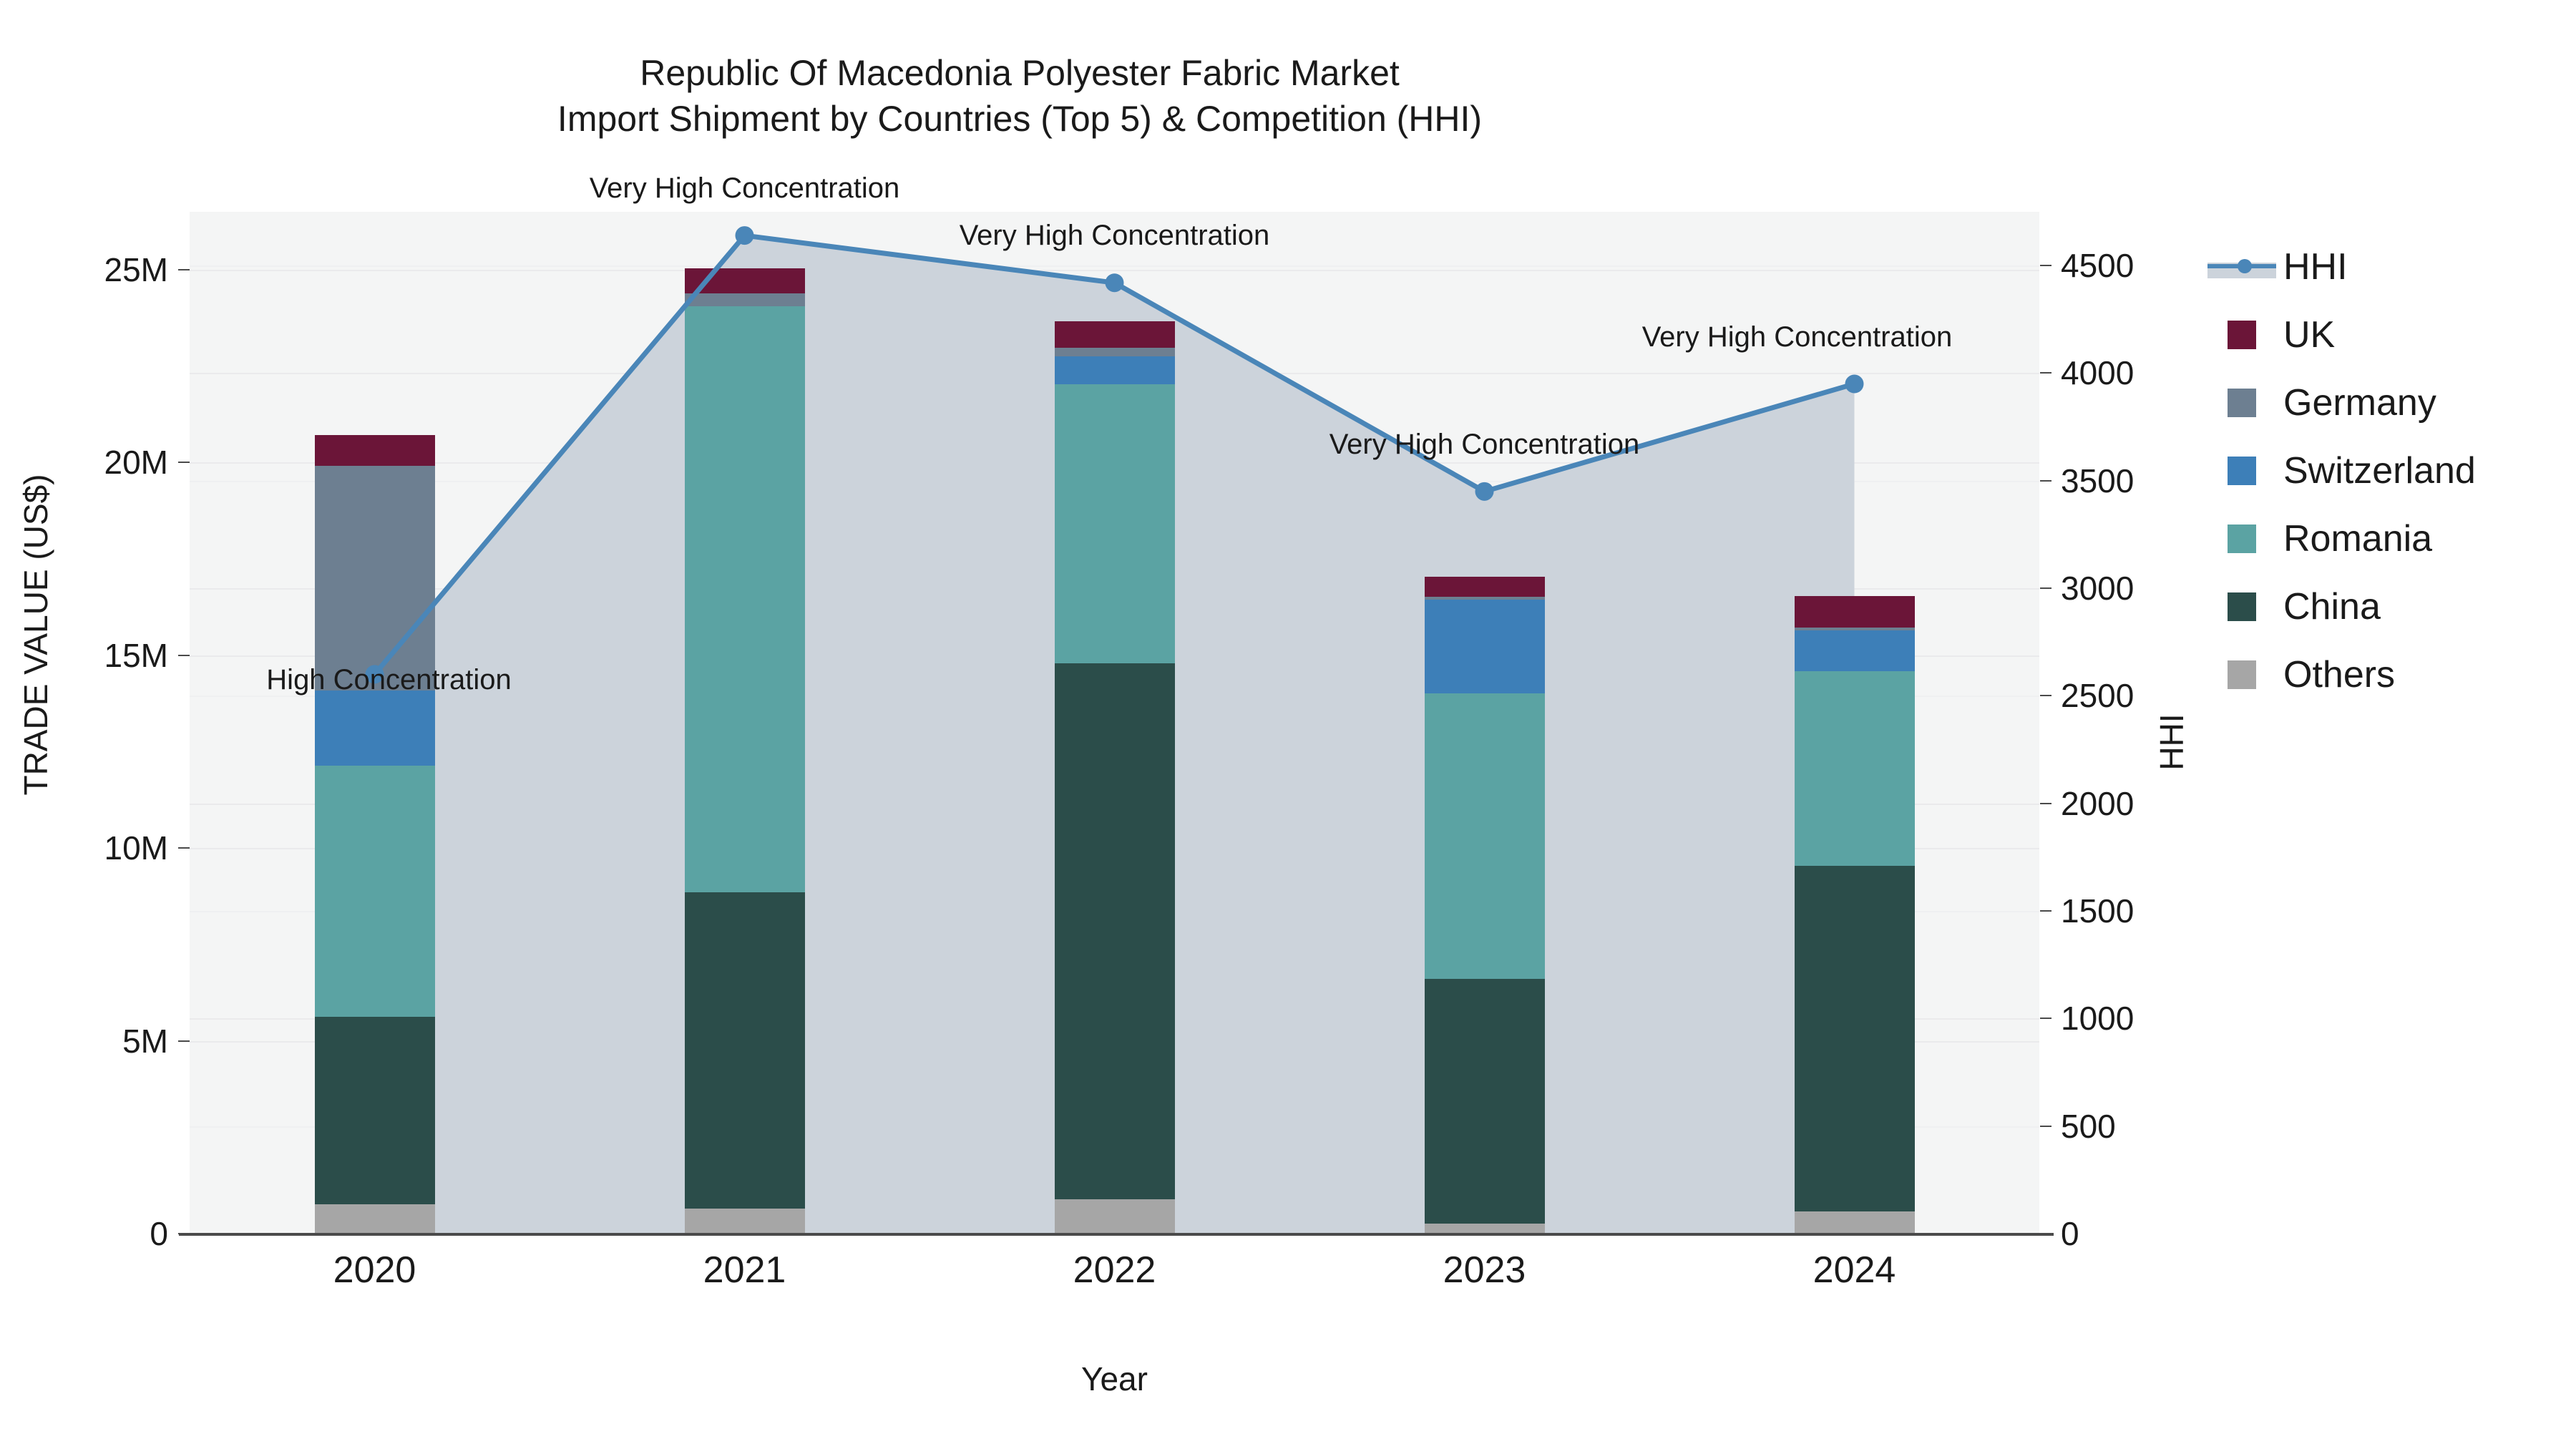  What do you see at coordinates (1114, 1270) in the screenshot?
I see `x-tick-label-2022: 2022` at bounding box center [1114, 1270].